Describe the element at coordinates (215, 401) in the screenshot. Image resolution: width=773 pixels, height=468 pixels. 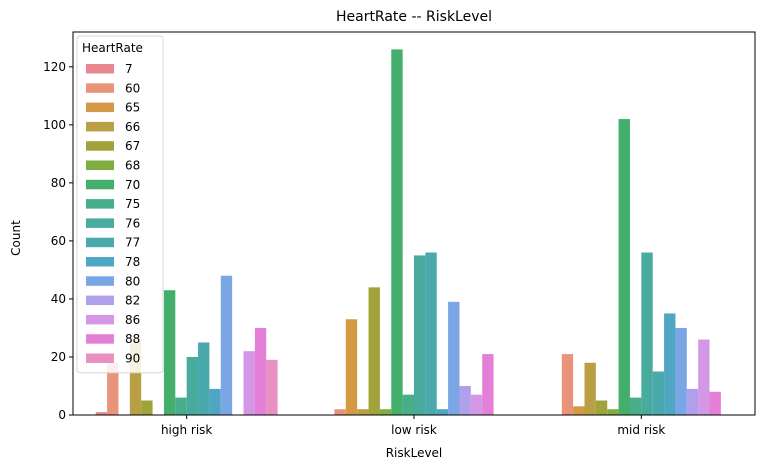
I see `bar-78-high-risk` at that location.